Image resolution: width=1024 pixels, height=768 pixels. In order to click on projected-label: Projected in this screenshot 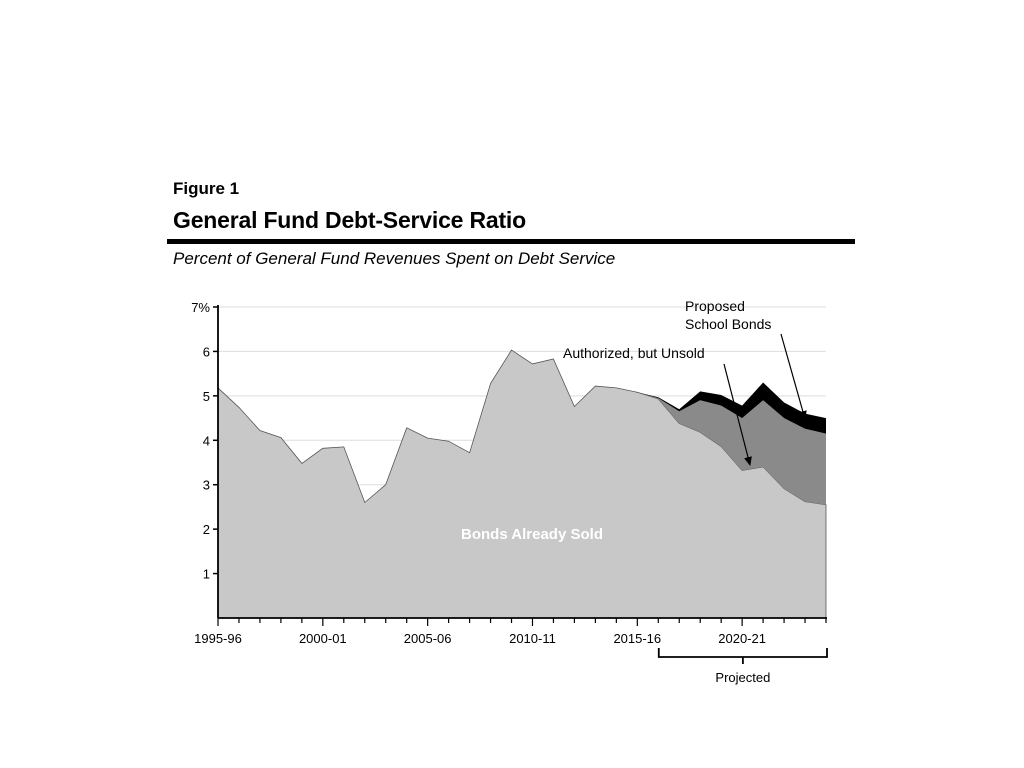, I will do `click(742, 677)`.